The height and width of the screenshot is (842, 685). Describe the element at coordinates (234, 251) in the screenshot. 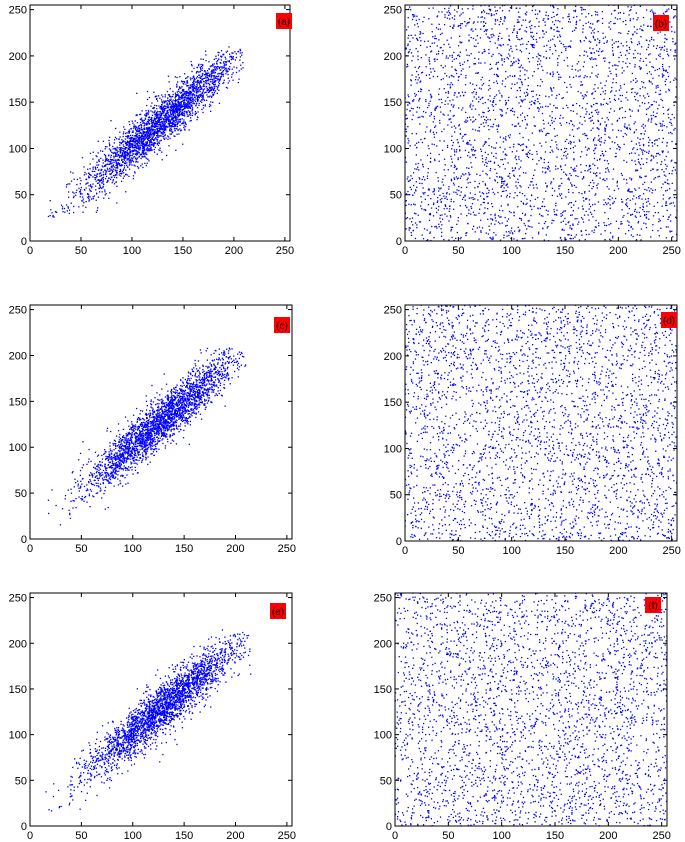

I see `x-tick-label: 200` at that location.